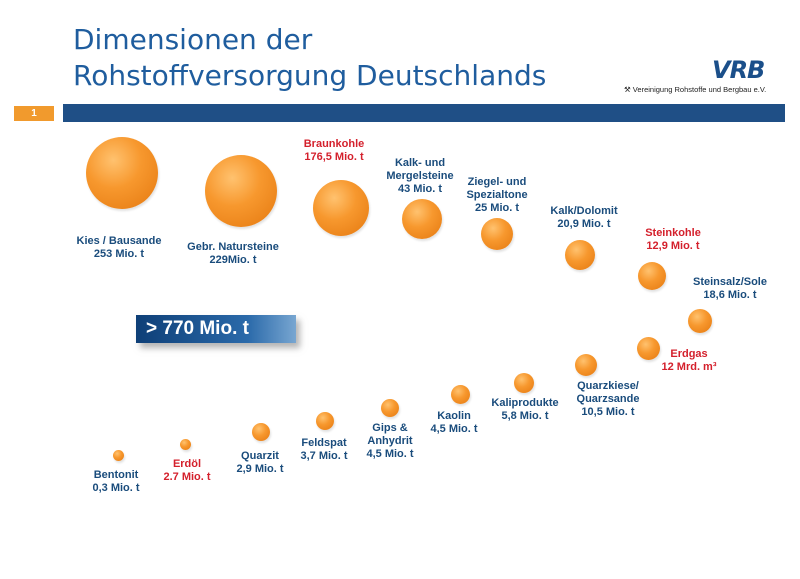 This screenshot has height=579, width=800. I want to click on label-steinkohle: Steinkohle 12,9 Mio. t, so click(673, 240).